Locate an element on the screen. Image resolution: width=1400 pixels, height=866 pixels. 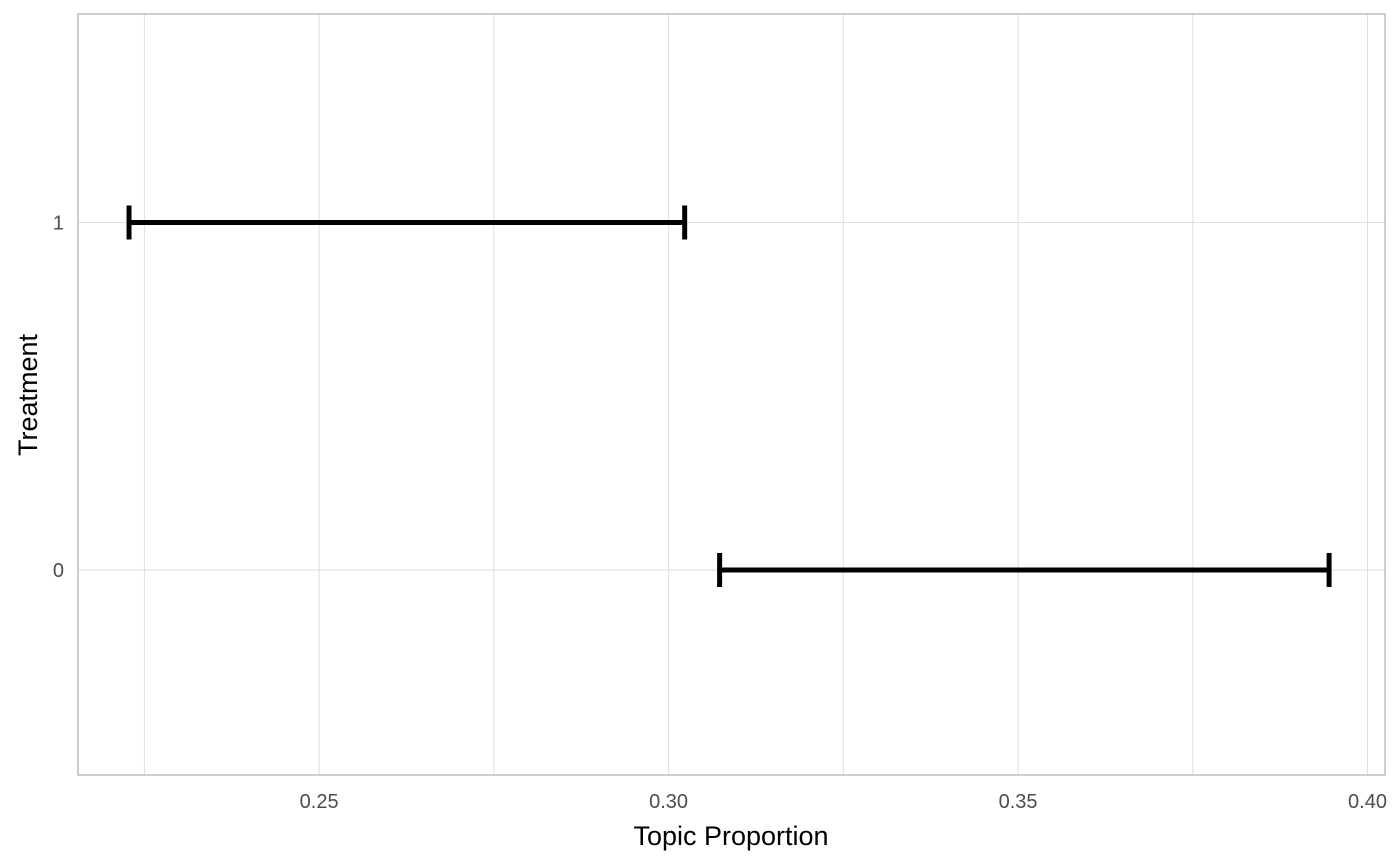
x-tick-label: 0.35 is located at coordinates (1018, 802).